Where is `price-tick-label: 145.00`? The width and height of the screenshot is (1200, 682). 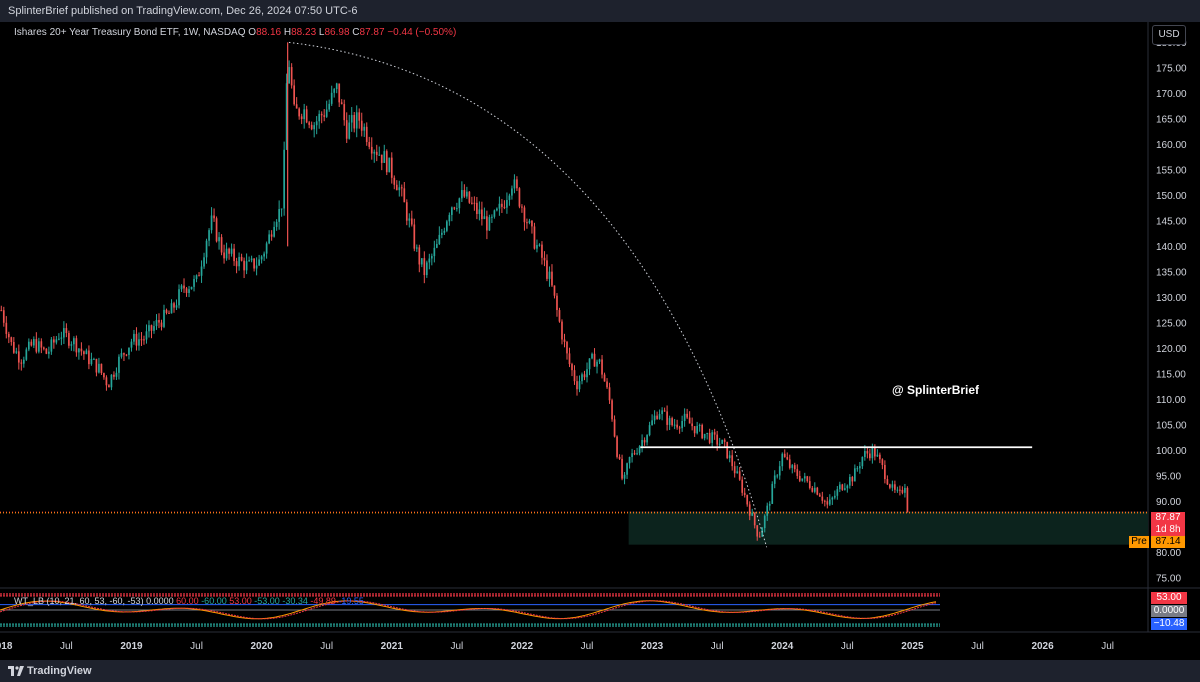 price-tick-label: 145.00 is located at coordinates (1171, 221).